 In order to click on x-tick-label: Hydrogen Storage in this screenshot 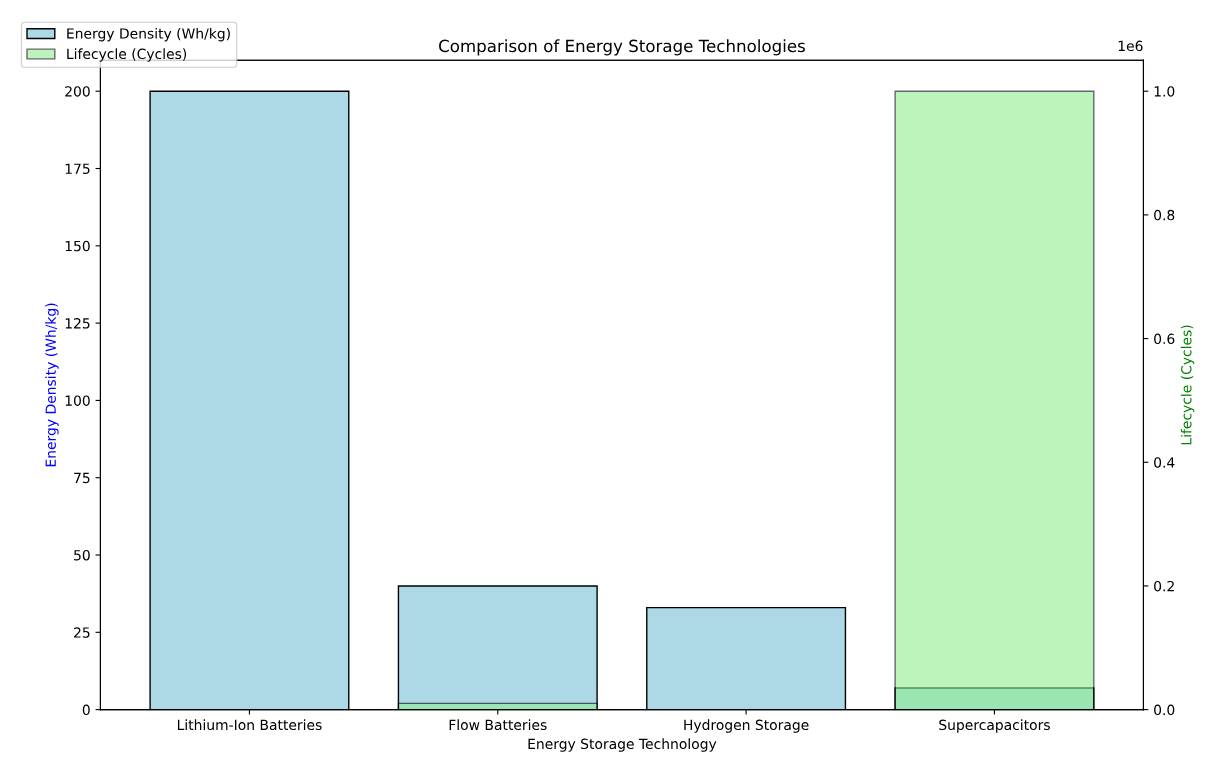, I will do `click(746, 726)`.